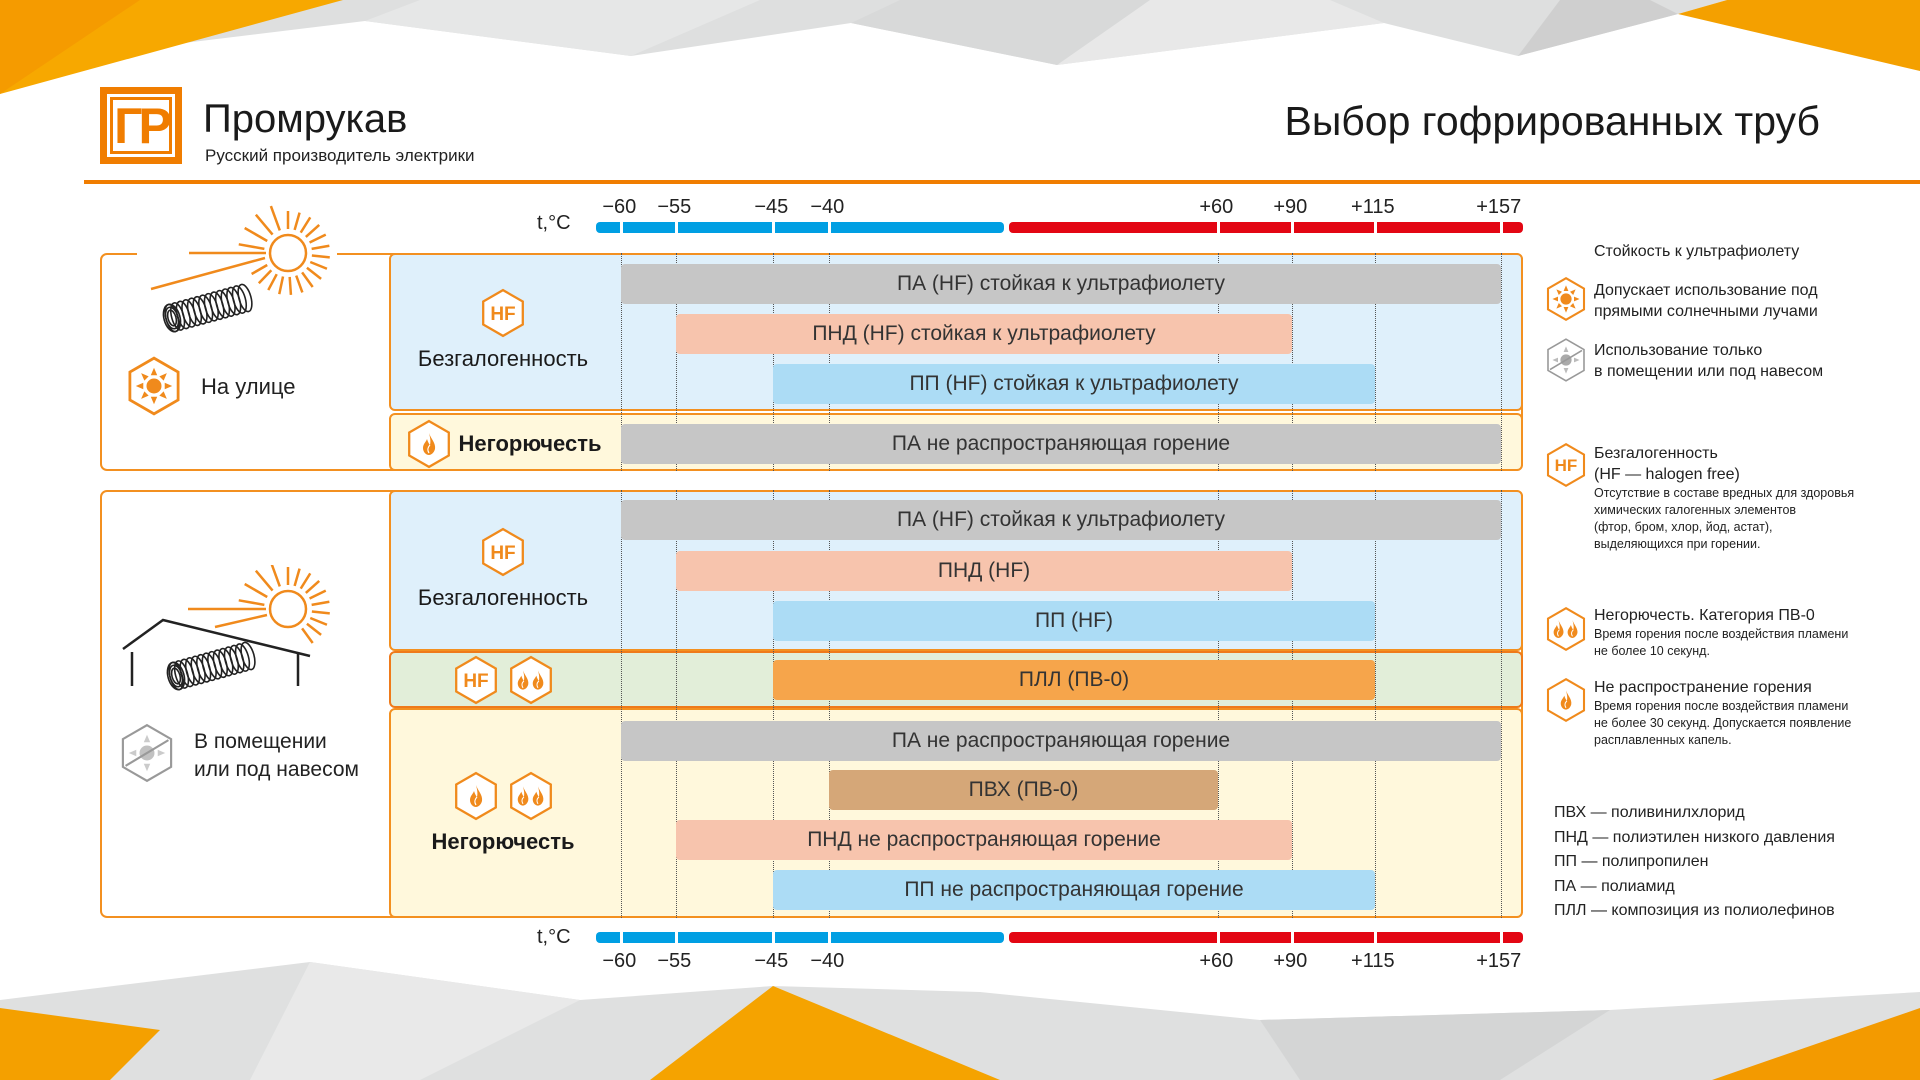 This screenshot has height=1080, width=1920. What do you see at coordinates (800, 937) in the screenshot?
I see `cold-range-bar` at bounding box center [800, 937].